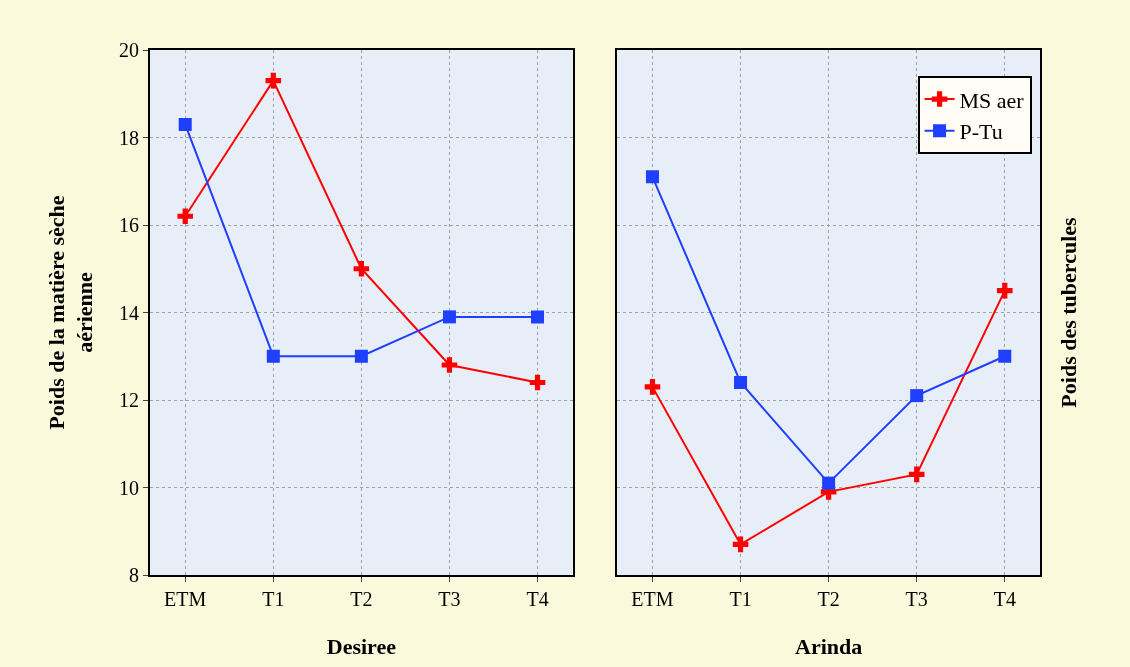 The height and width of the screenshot is (667, 1130). Describe the element at coordinates (361, 647) in the screenshot. I see `x-axis-title: Desiree` at that location.